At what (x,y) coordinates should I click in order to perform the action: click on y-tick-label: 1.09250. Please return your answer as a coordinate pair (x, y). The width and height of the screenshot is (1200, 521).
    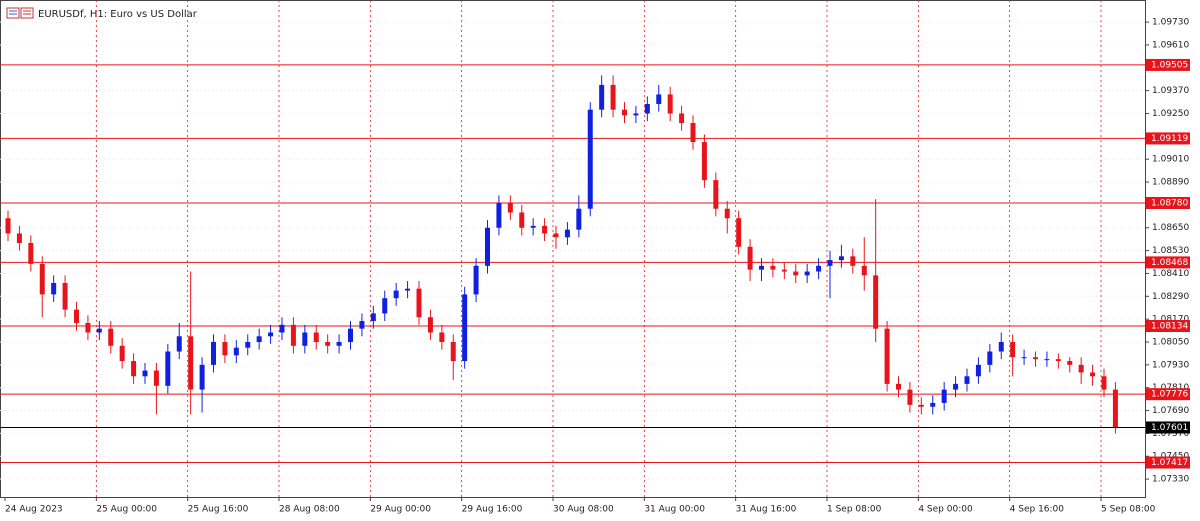
    Looking at the image, I should click on (1170, 114).